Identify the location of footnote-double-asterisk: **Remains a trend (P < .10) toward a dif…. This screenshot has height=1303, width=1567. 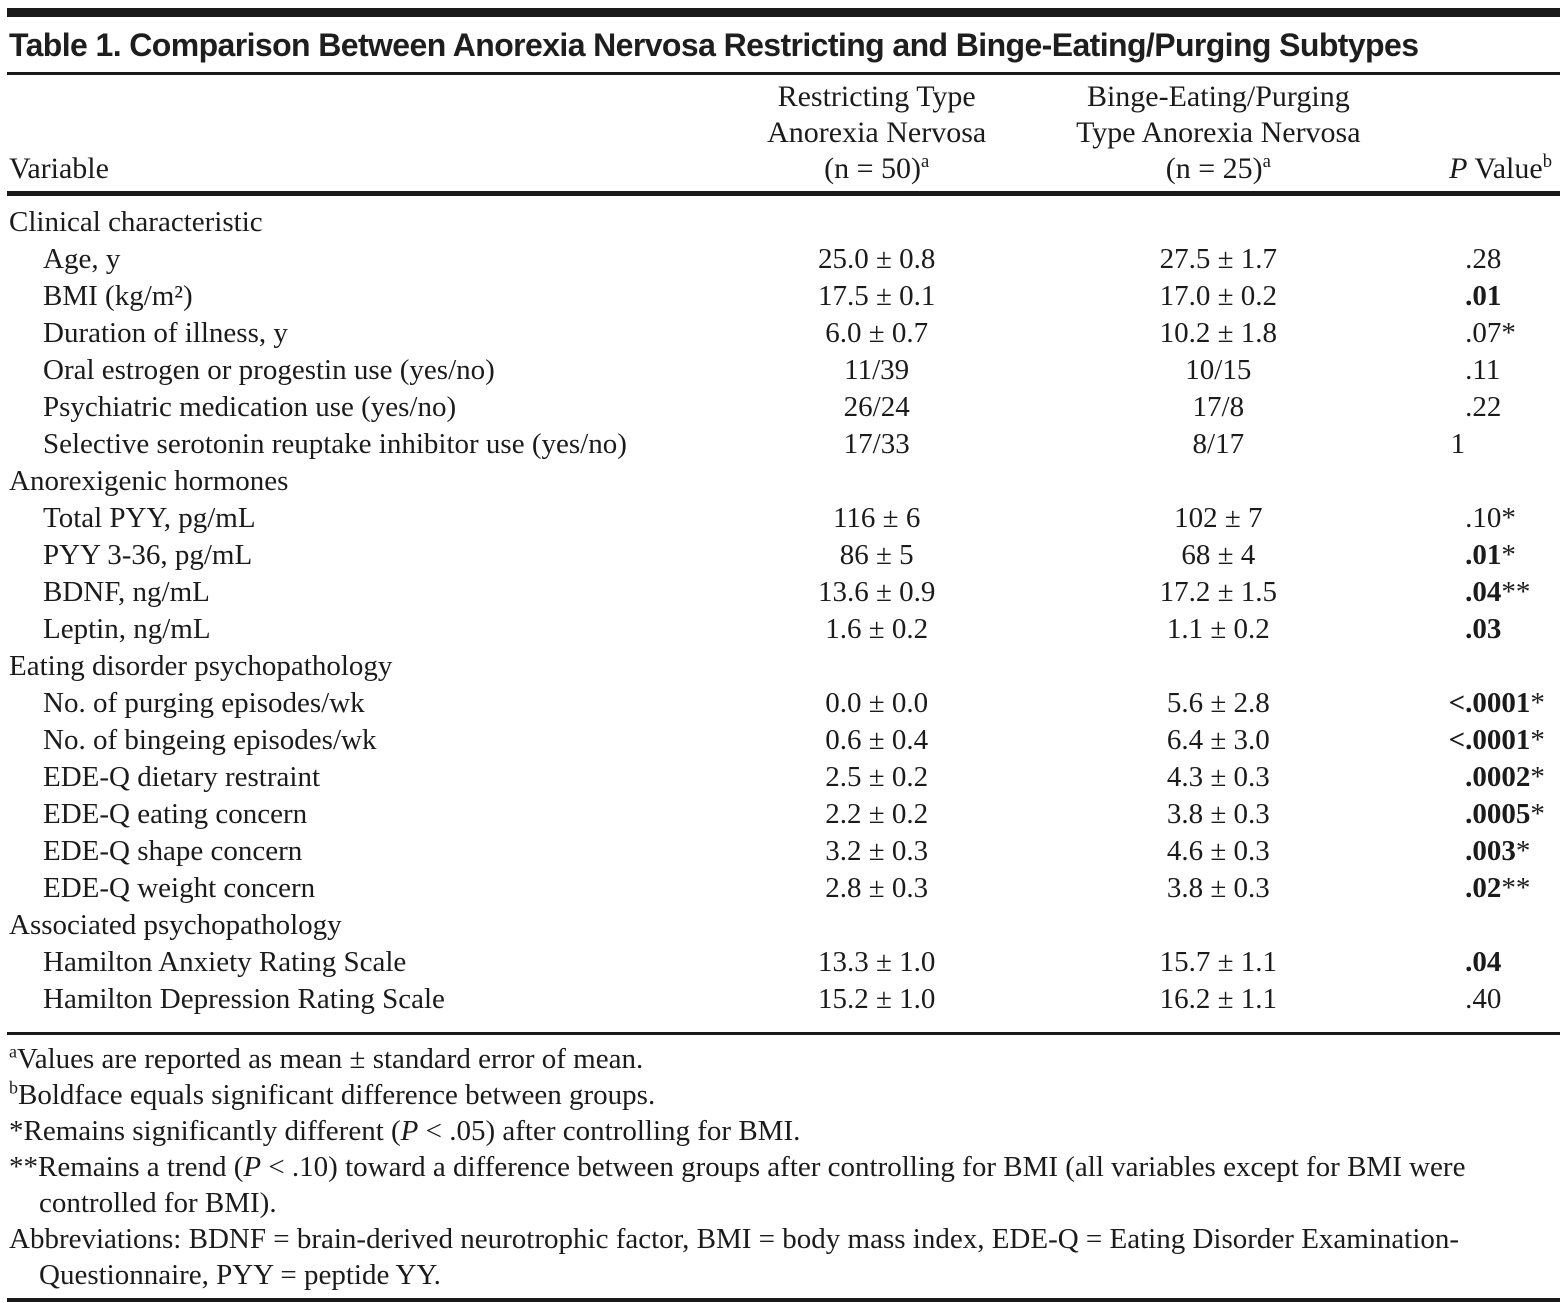
(737, 1185).